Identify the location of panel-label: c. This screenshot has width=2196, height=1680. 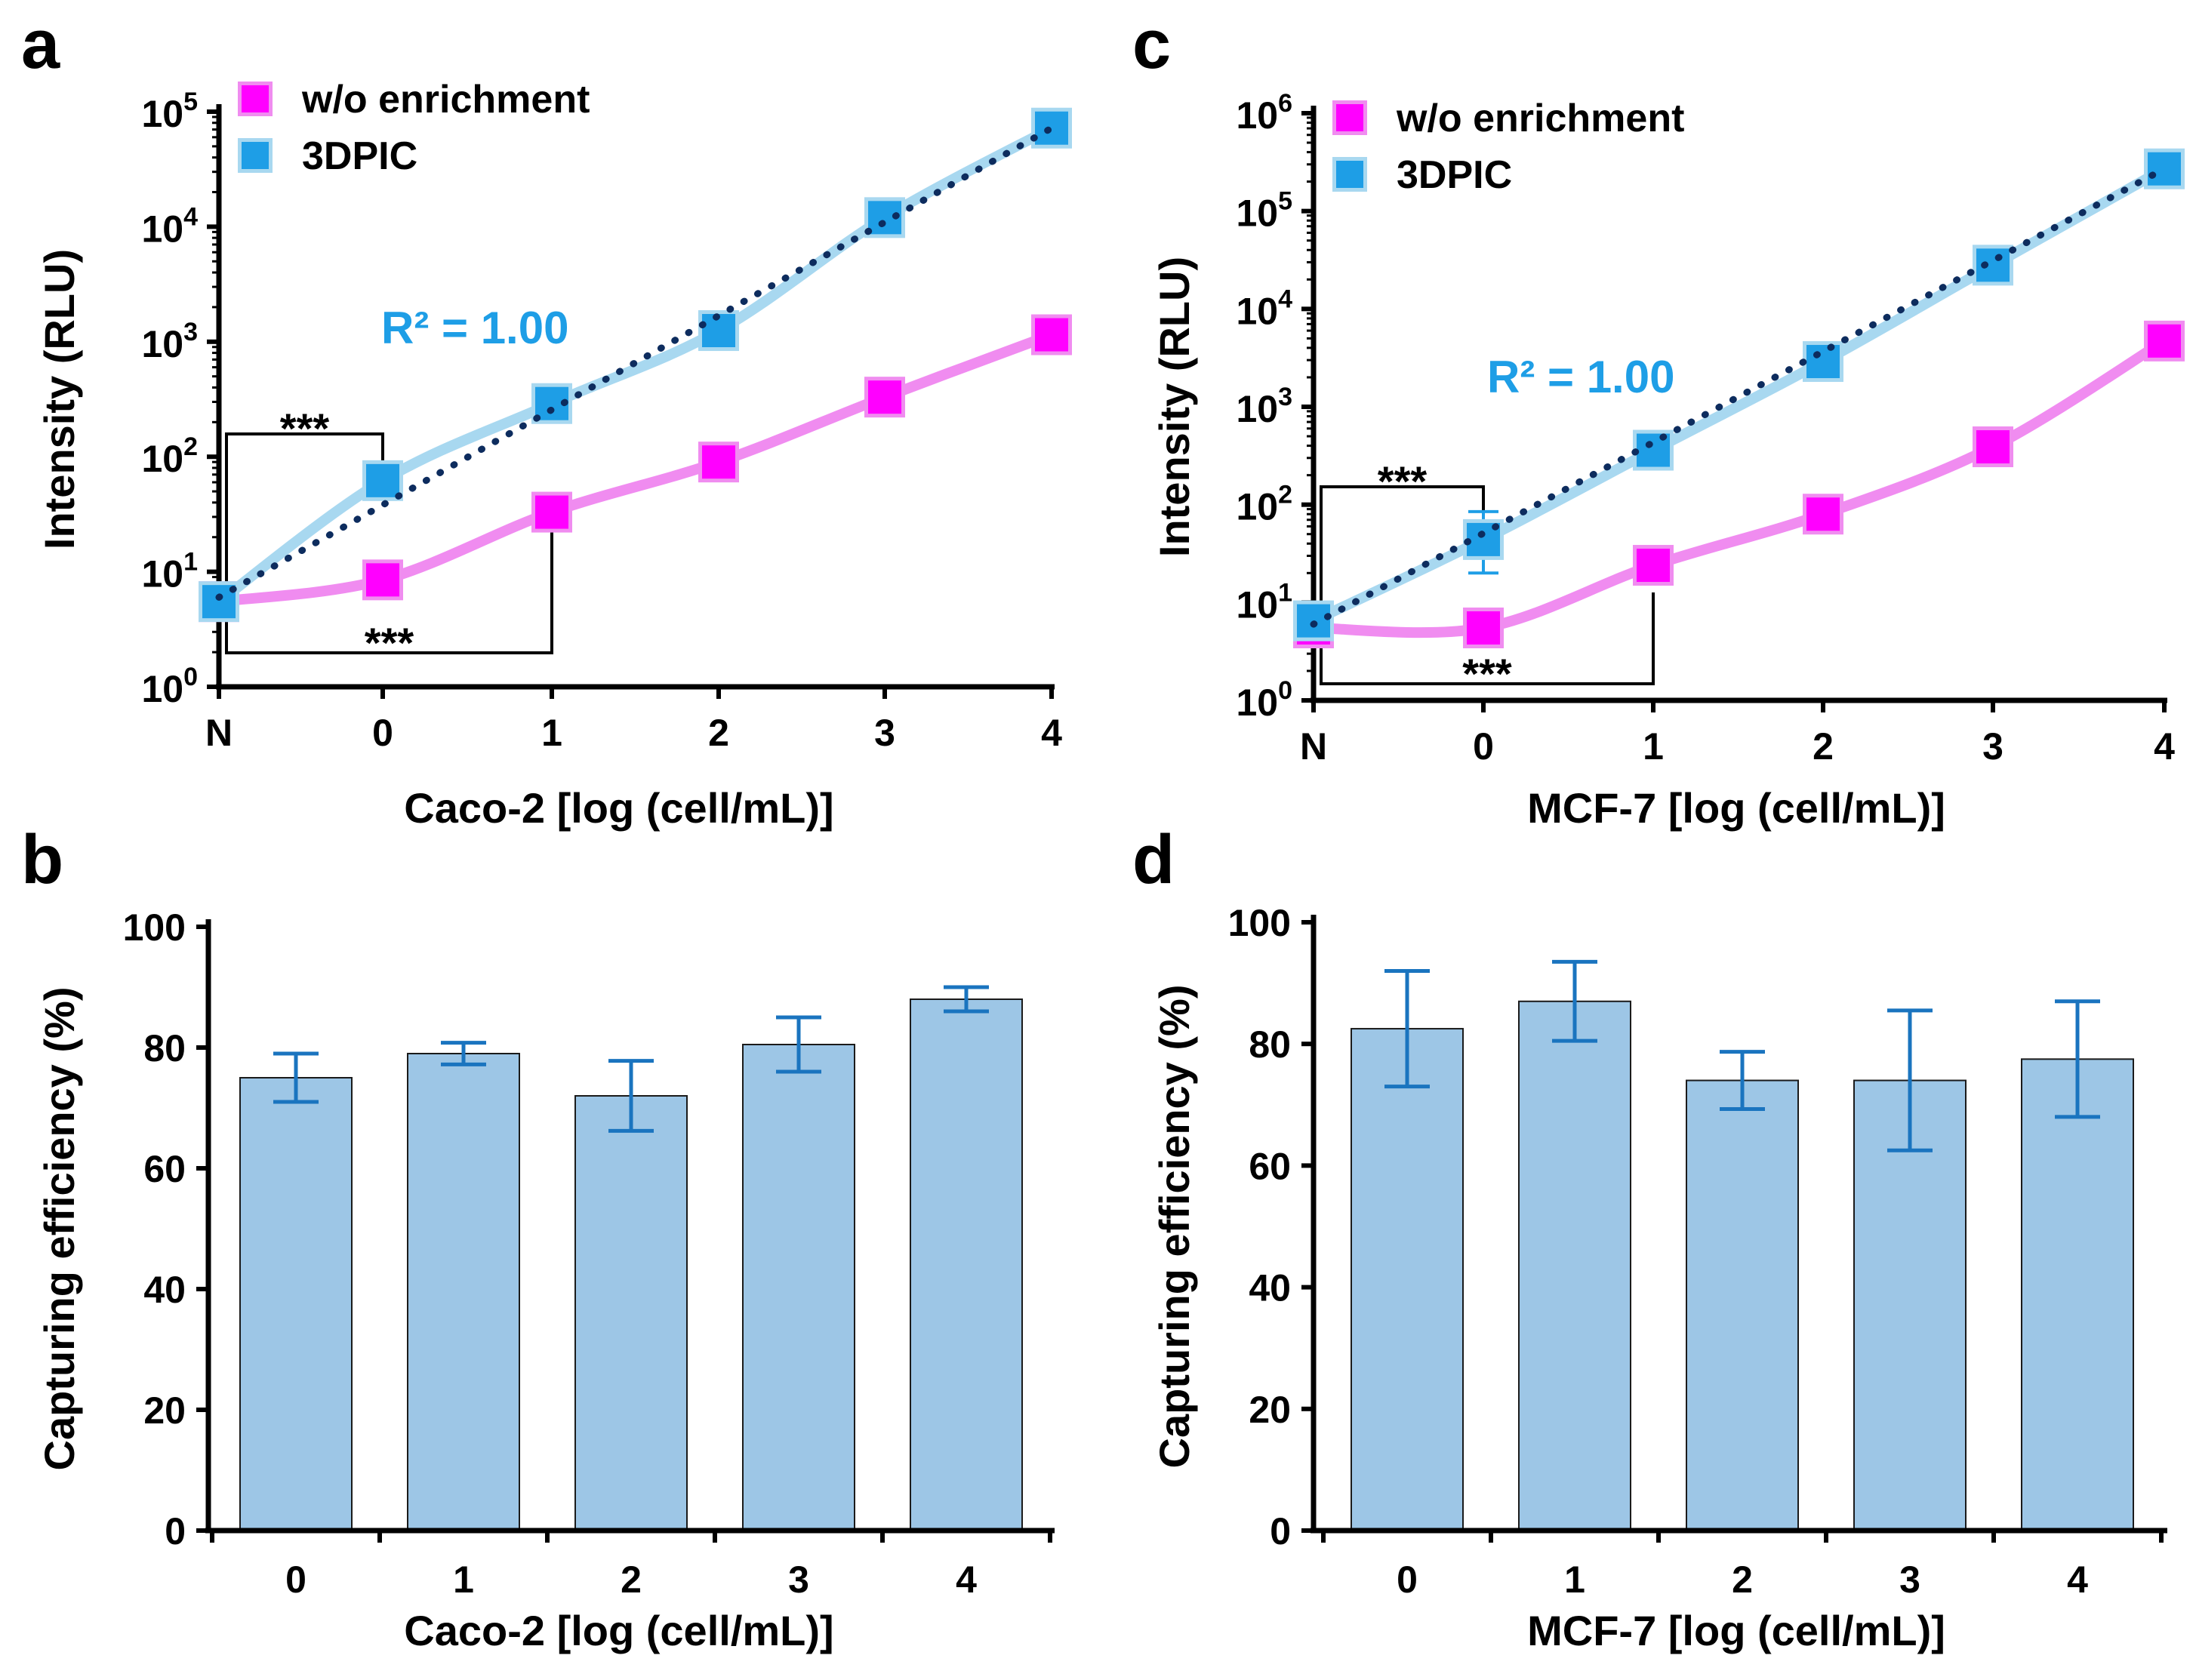
(1151, 44).